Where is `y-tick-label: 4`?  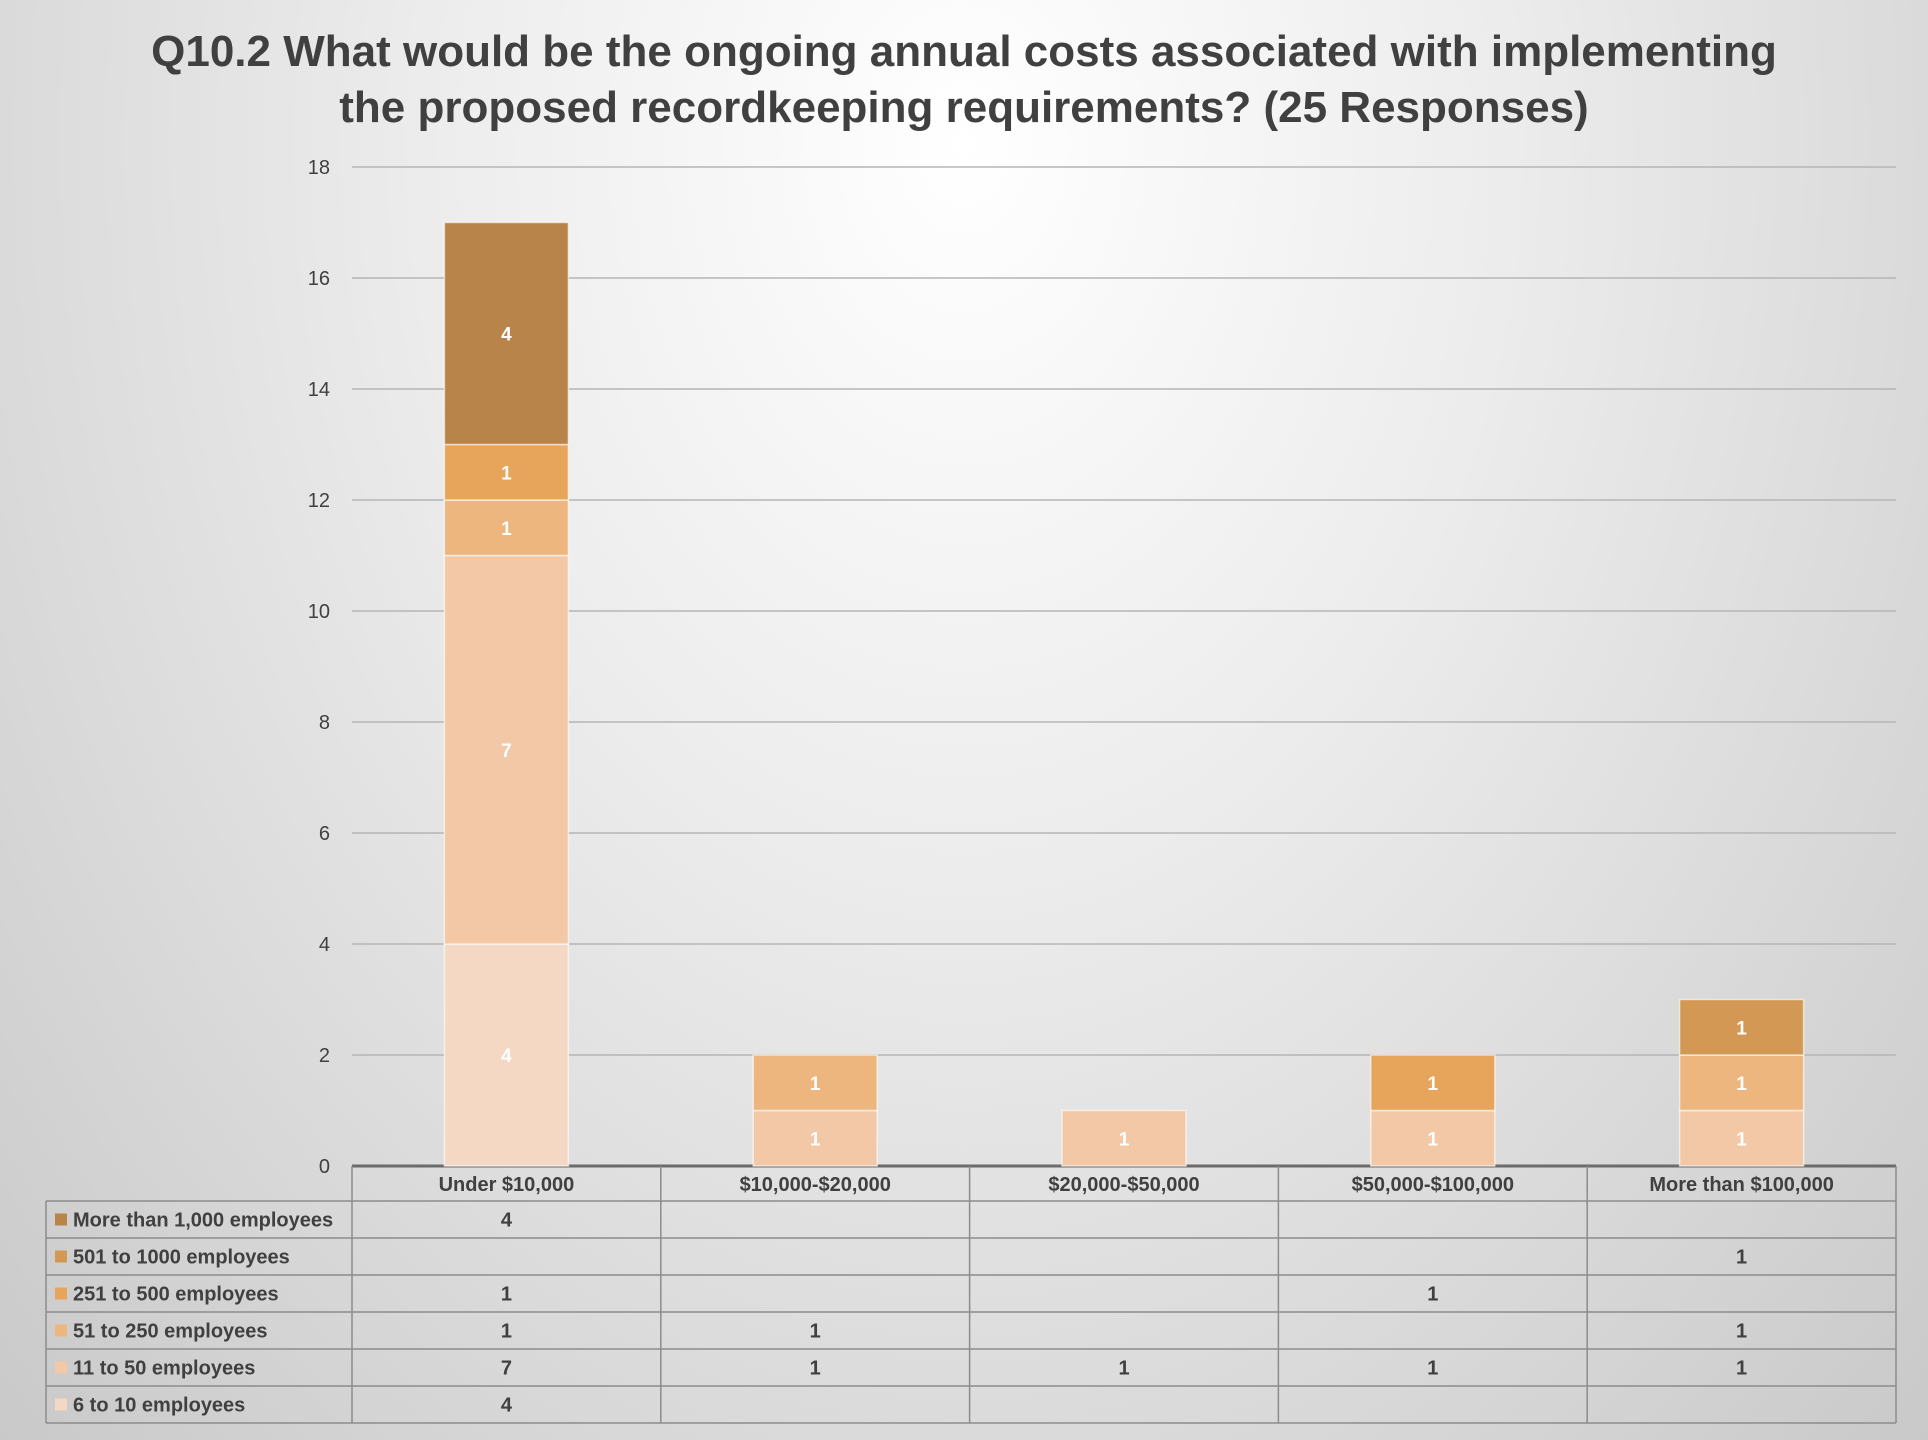
y-tick-label: 4 is located at coordinates (324, 945).